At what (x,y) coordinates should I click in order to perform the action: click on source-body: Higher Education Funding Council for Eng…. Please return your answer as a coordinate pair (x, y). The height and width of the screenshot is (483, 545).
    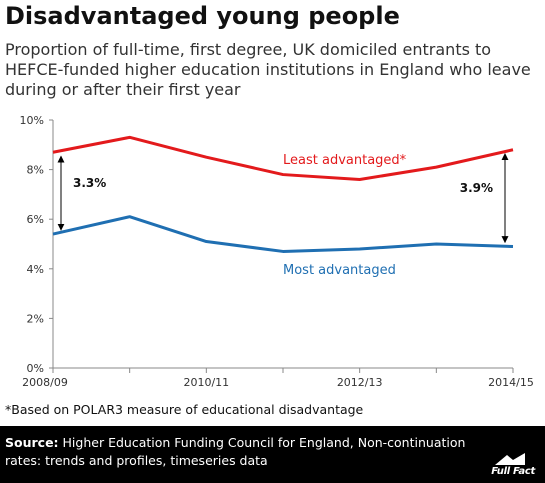
    Looking at the image, I should click on (235, 451).